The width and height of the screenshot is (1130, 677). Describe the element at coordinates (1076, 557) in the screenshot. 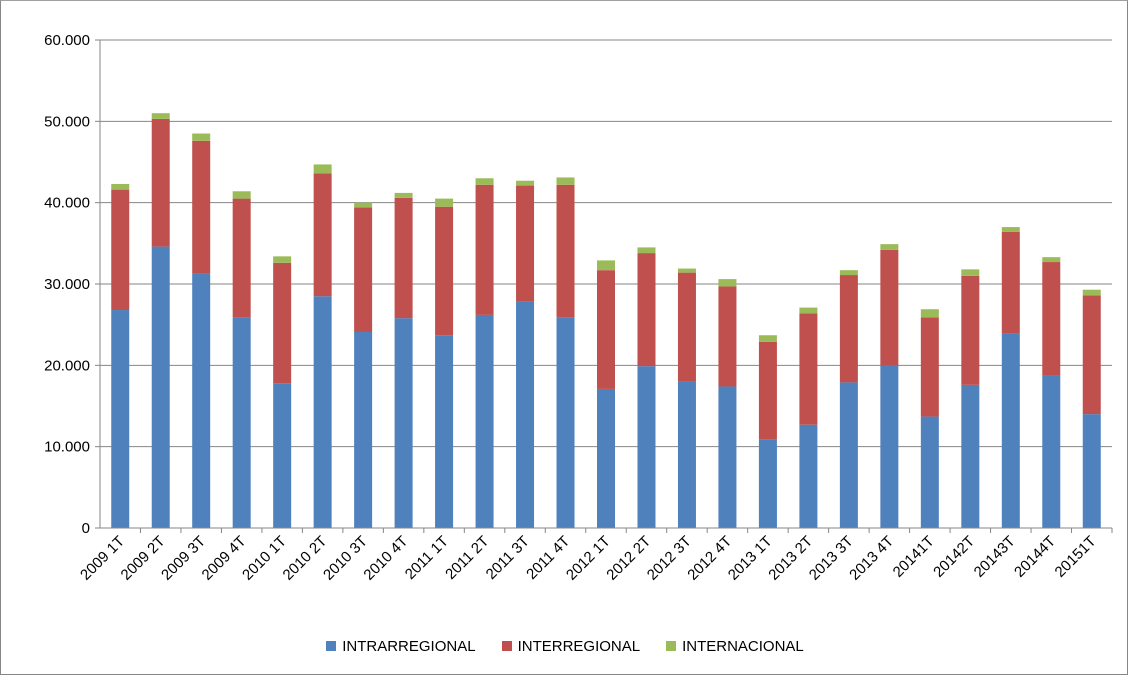

I see `x-tick-label: 20151T` at that location.